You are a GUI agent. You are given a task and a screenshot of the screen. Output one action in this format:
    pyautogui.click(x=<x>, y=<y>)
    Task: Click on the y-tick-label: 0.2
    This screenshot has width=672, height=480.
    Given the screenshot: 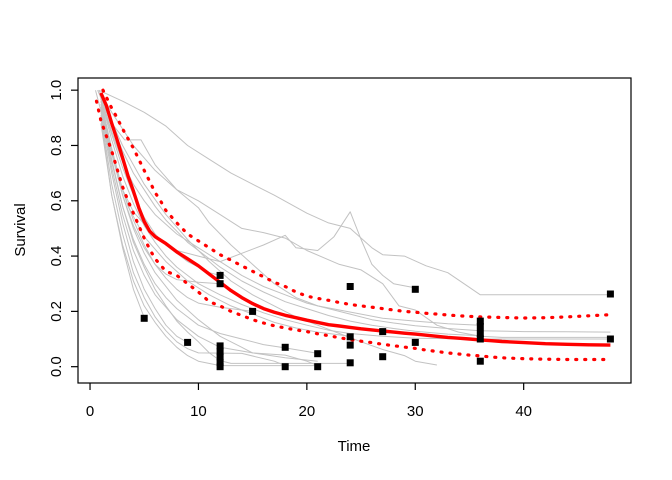 What is the action you would take?
    pyautogui.click(x=56, y=311)
    